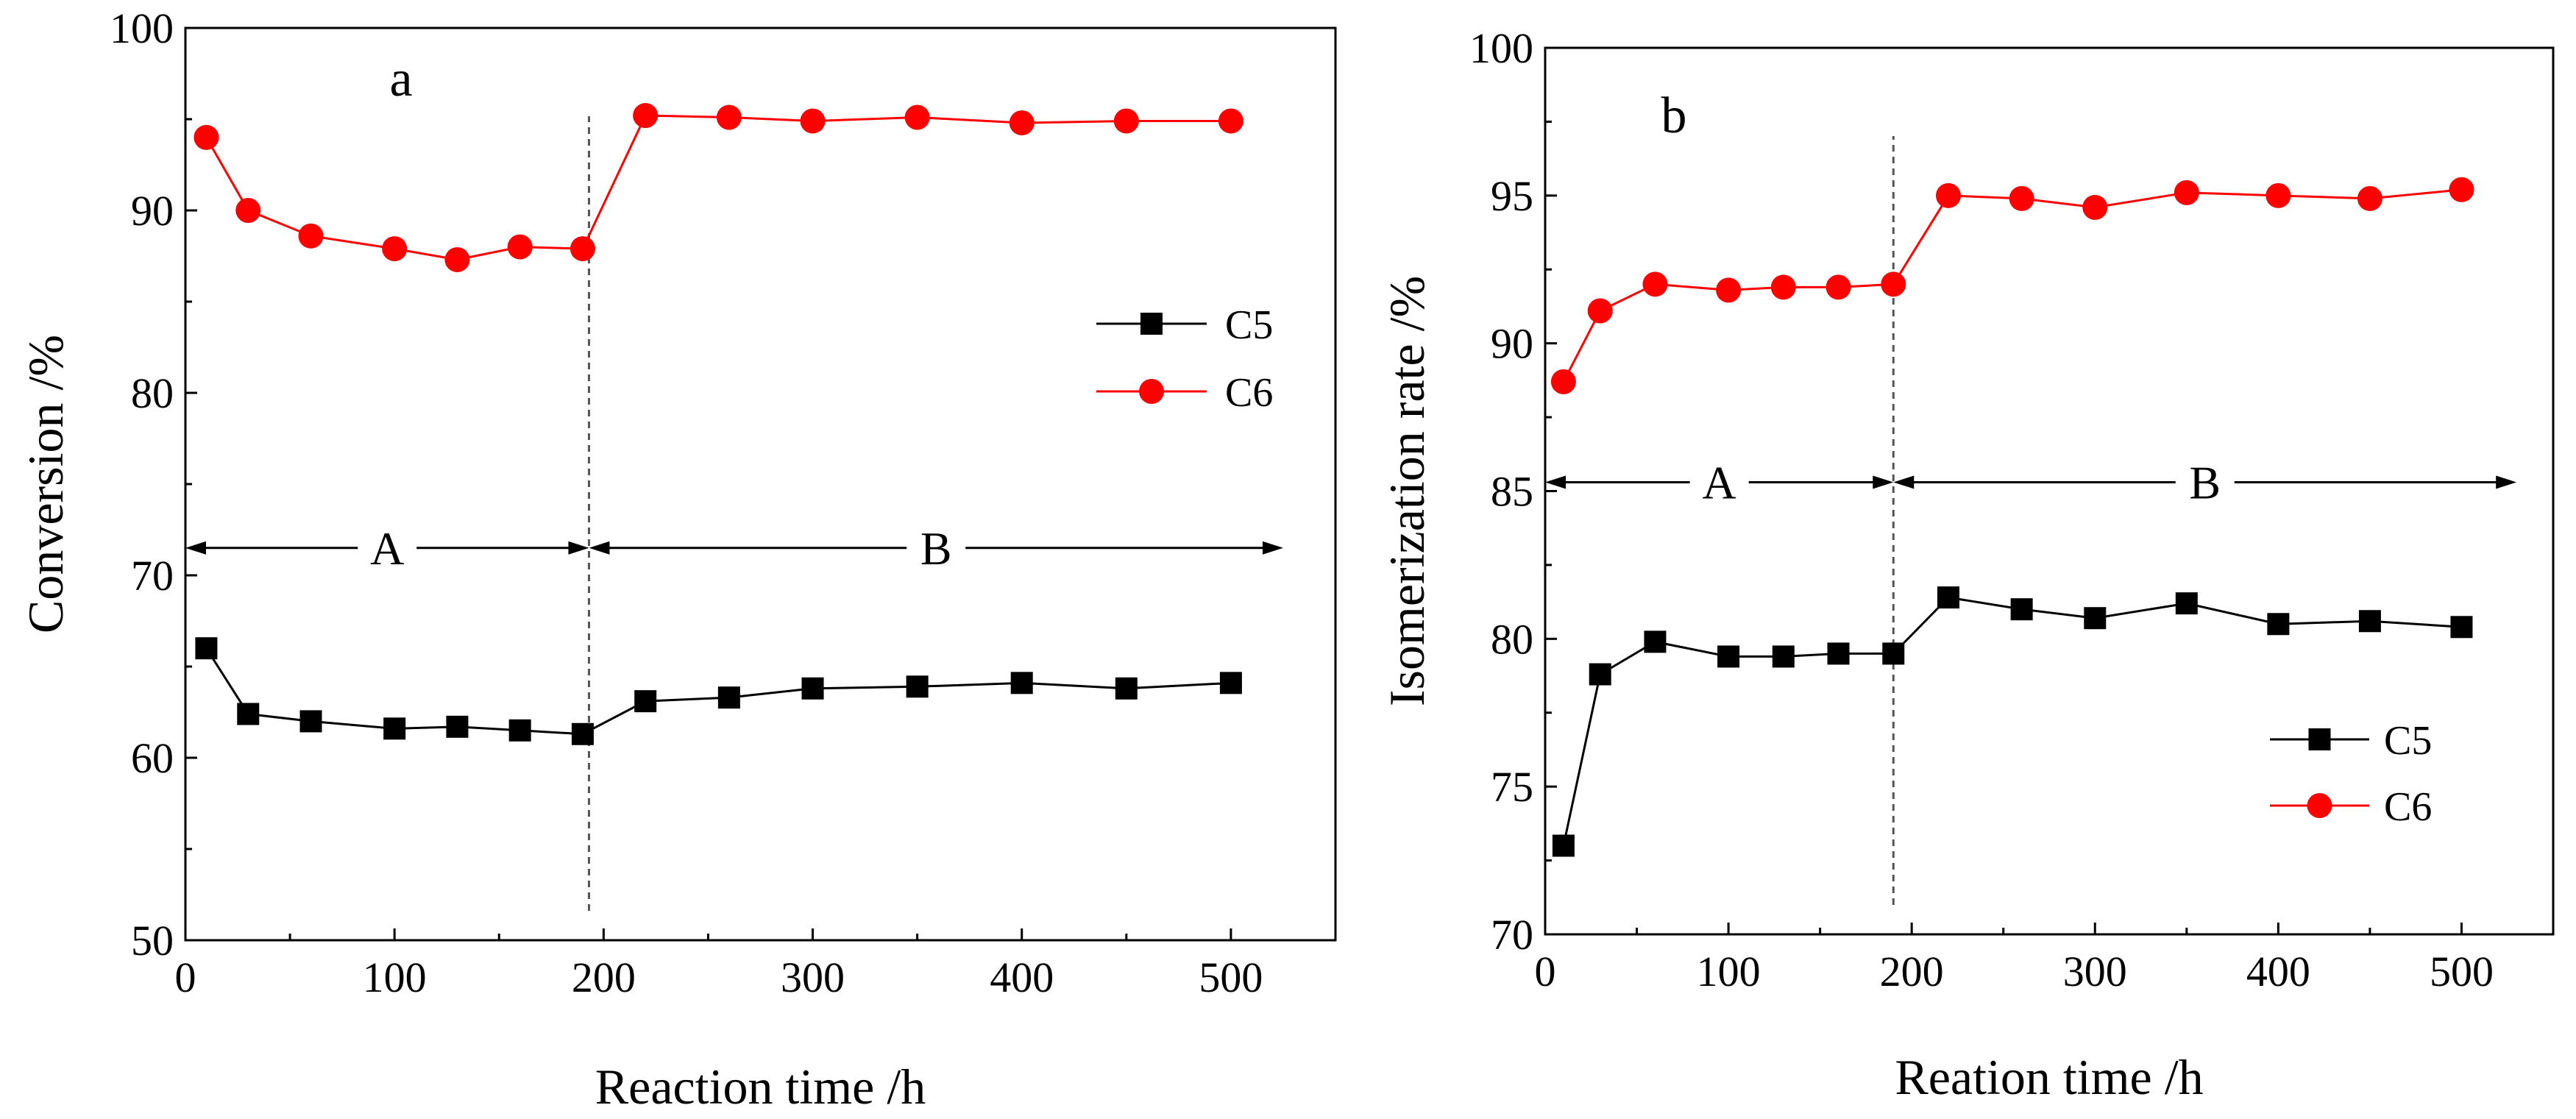  I want to click on y-tick-label: 50, so click(152, 941).